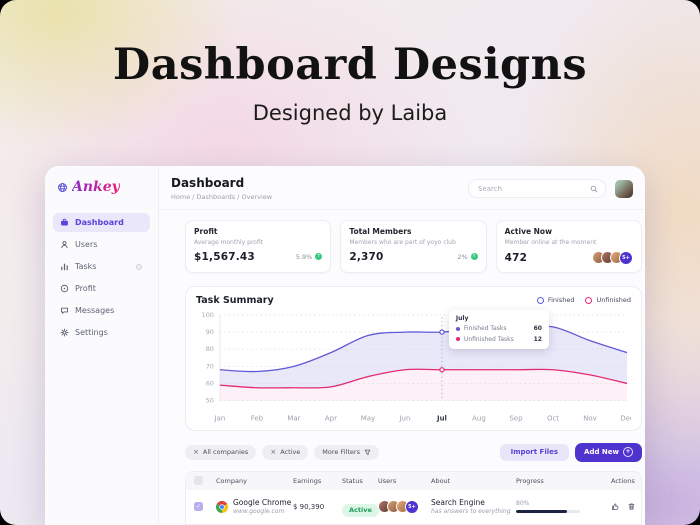 Image resolution: width=700 pixels, height=525 pixels. Describe the element at coordinates (96, 187) in the screenshot. I see `logo-text: Ankey` at that location.